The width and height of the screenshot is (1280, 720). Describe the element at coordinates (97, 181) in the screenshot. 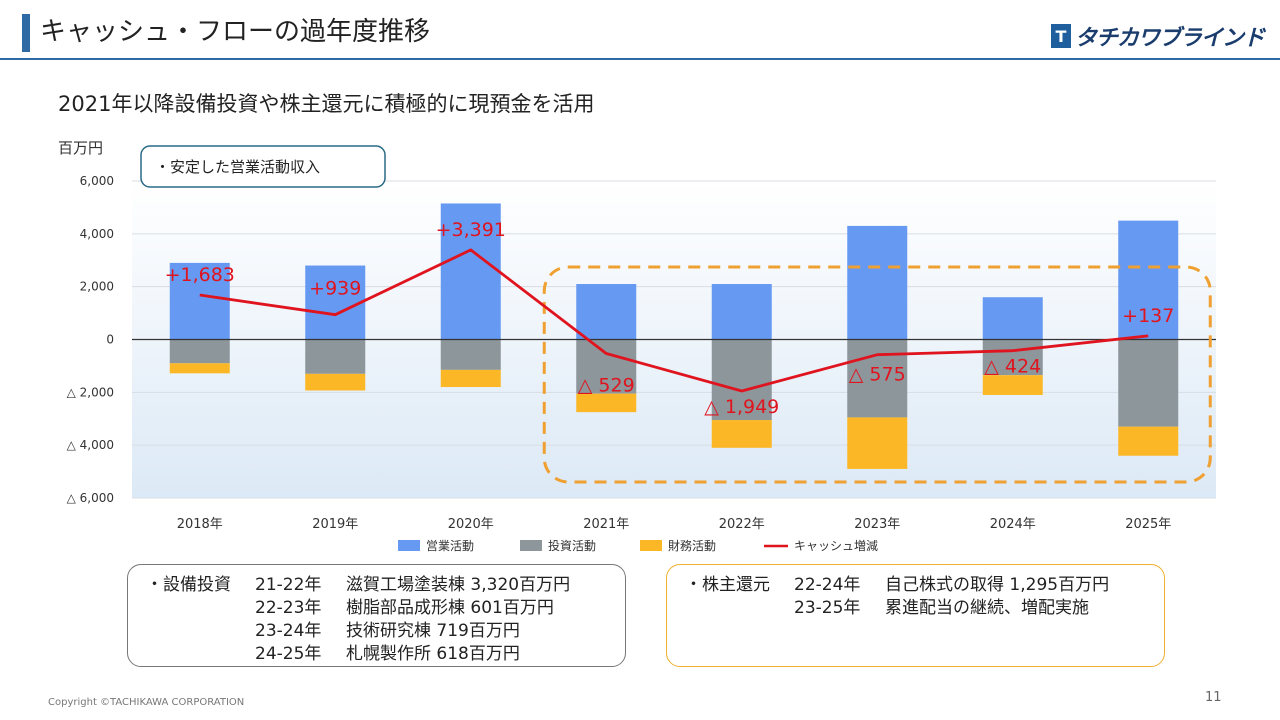

I see `y-tick-label: 6,000` at that location.